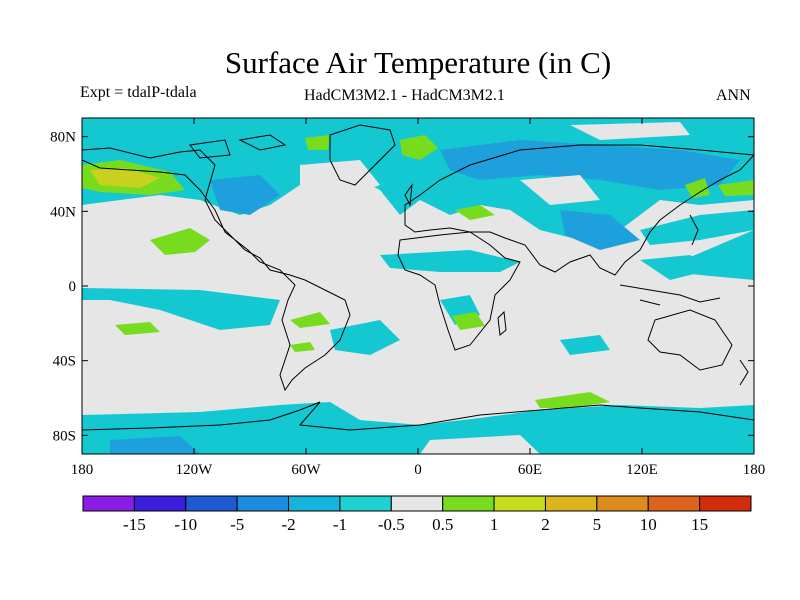 The image size is (800, 600). What do you see at coordinates (572, 400) in the screenshot?
I see `southern-ocean-green-patch` at bounding box center [572, 400].